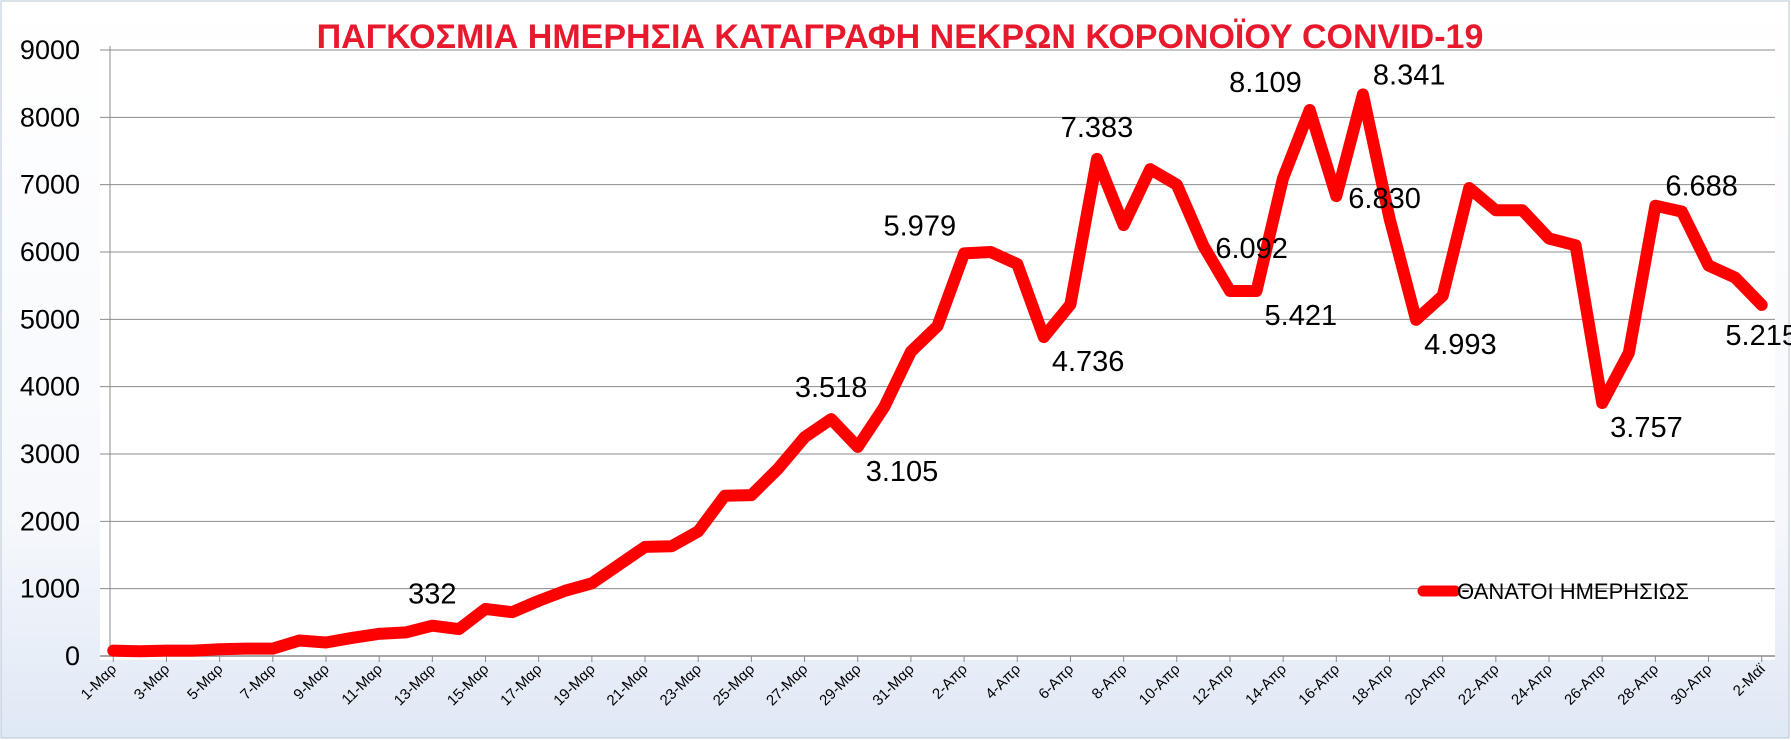 This screenshot has width=1791, height=740. I want to click on y-tick-label: 4000, so click(50, 387).